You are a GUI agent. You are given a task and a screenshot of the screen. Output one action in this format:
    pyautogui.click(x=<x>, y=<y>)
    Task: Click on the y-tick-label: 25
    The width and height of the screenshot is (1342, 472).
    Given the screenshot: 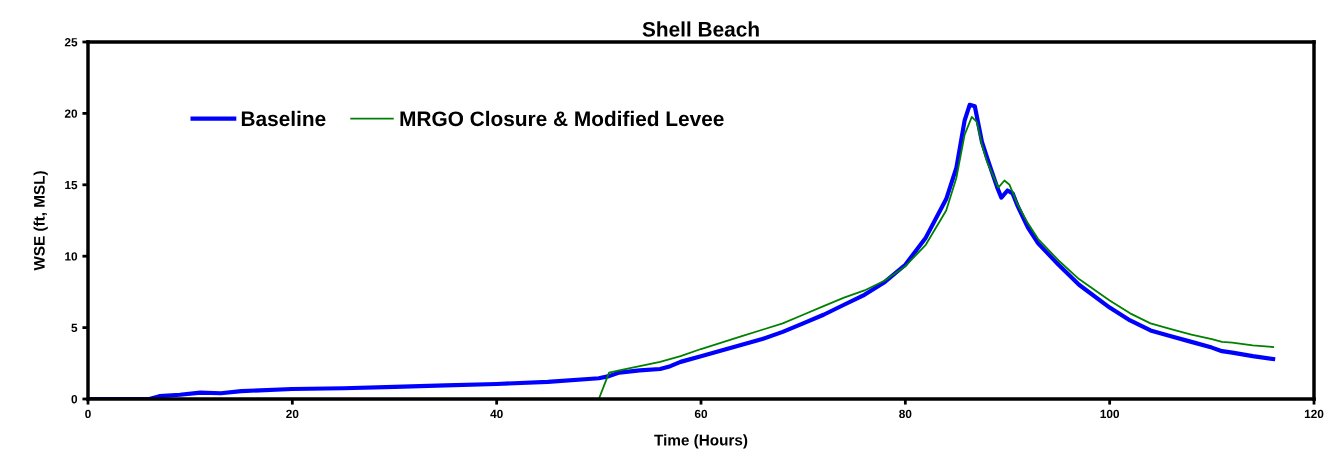 What is the action you would take?
    pyautogui.click(x=71, y=42)
    